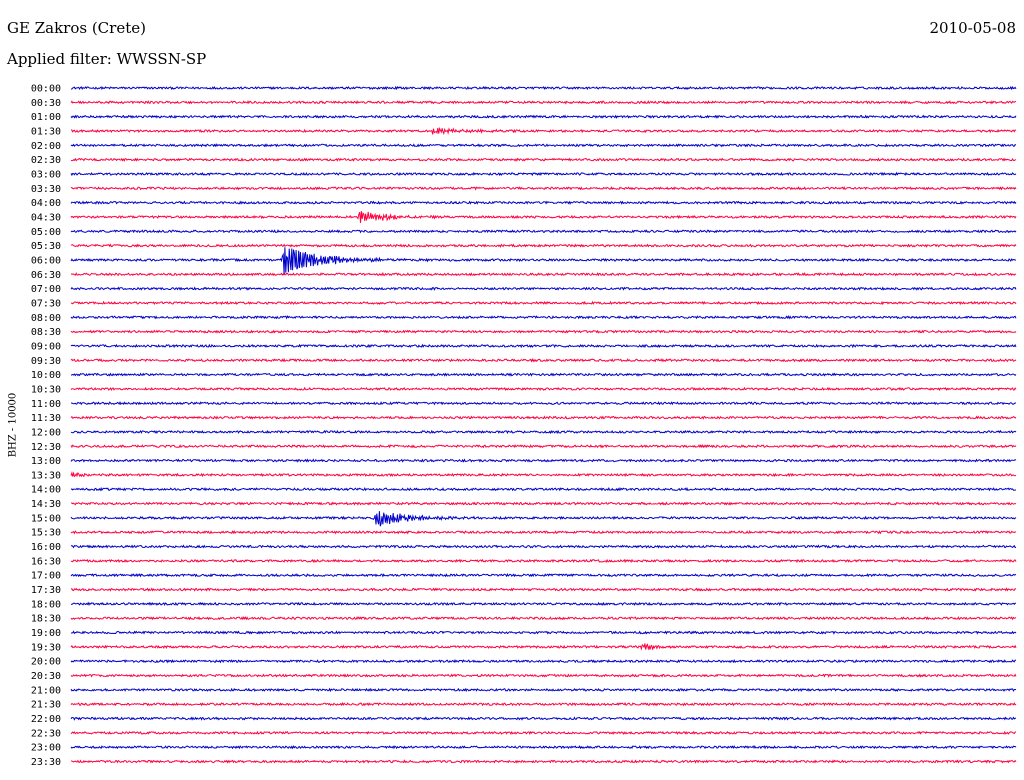 The width and height of the screenshot is (1024, 780). Describe the element at coordinates (46, 533) in the screenshot. I see `row-time-label: 15:30` at that location.